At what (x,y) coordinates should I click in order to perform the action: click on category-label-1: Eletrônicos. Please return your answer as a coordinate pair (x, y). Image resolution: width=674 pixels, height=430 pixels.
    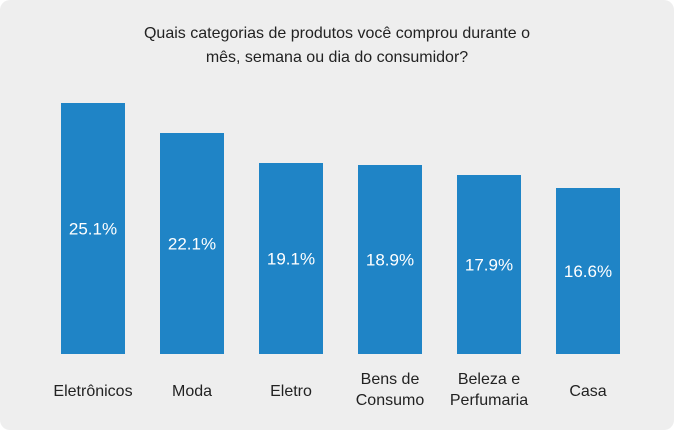
    Looking at the image, I should click on (92, 391).